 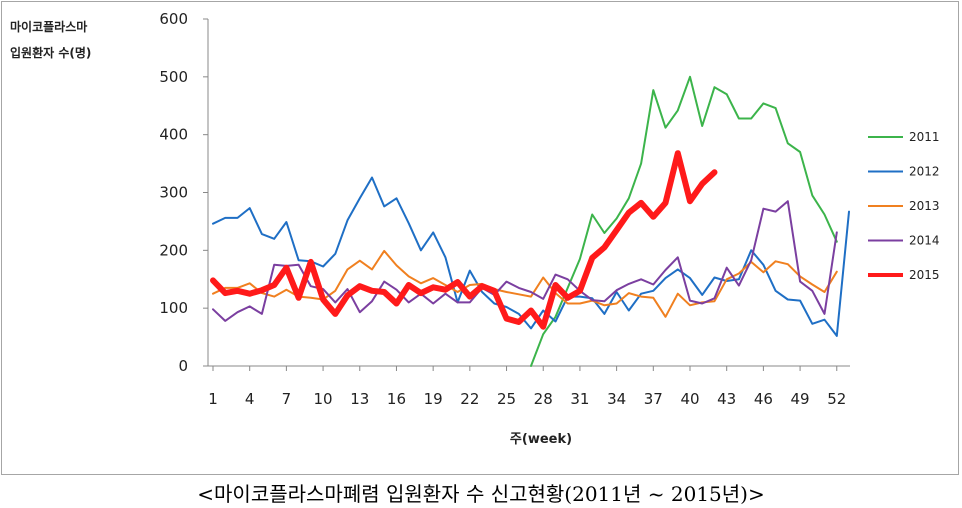 I want to click on legend: 2011 2012 2013 2014 2015, so click(x=904, y=206).